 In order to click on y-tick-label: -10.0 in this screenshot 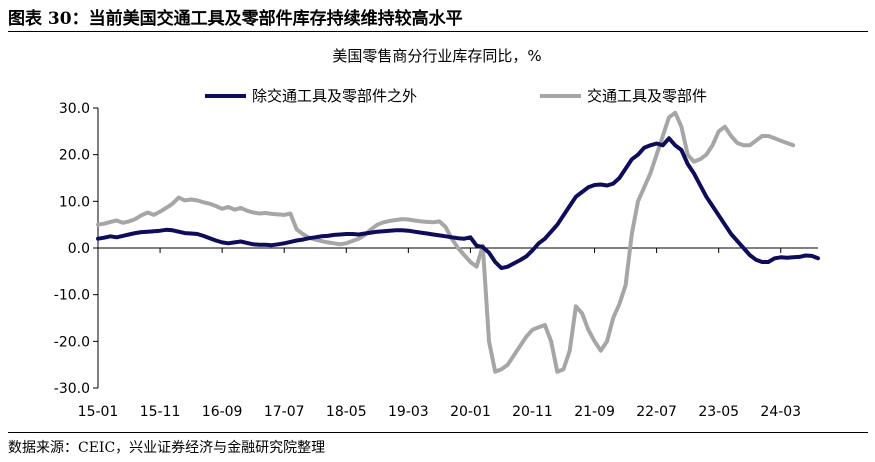, I will do `click(72, 296)`.